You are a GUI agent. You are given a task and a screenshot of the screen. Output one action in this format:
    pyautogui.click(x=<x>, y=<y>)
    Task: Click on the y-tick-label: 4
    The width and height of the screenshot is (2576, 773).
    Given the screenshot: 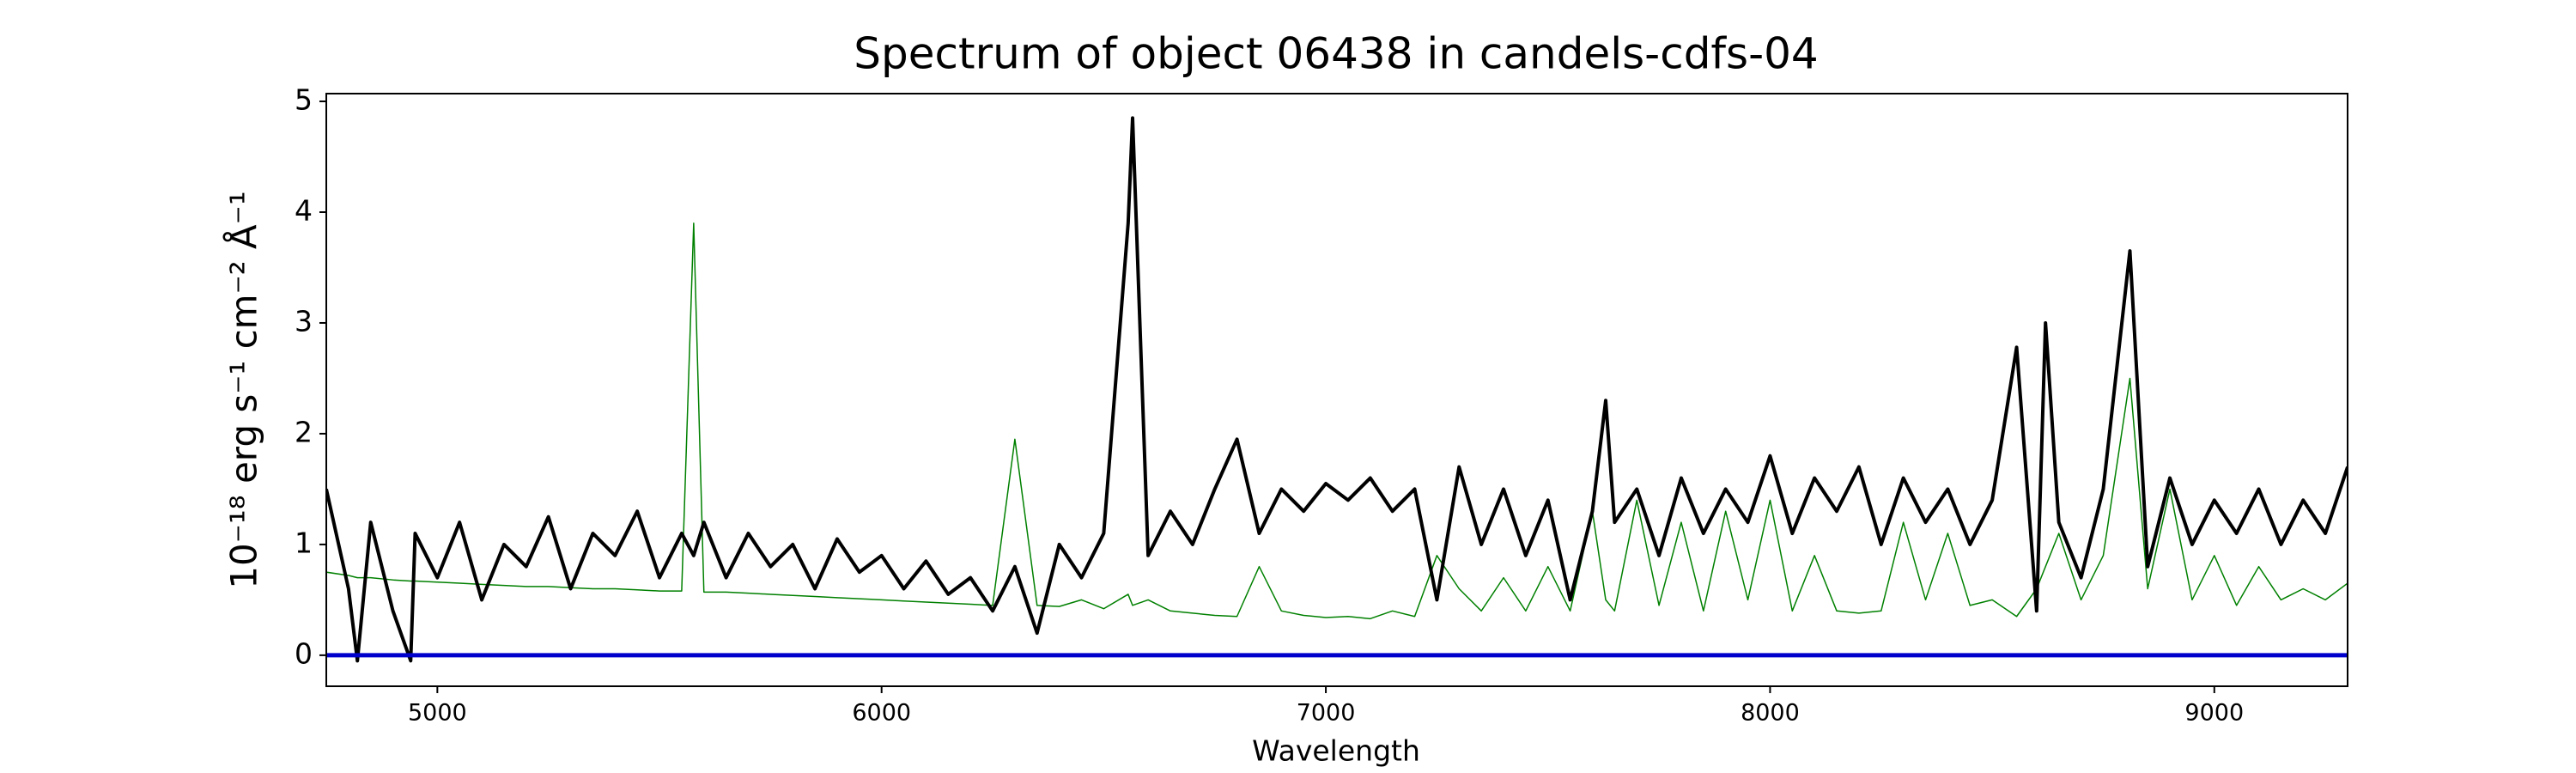 What is the action you would take?
    pyautogui.click(x=304, y=211)
    